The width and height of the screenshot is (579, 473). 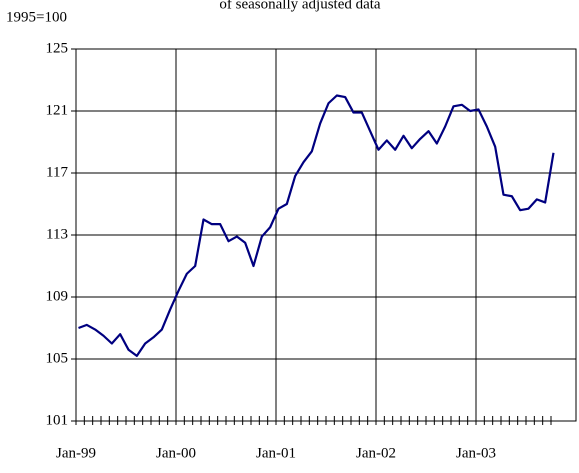 What do you see at coordinates (57, 110) in the screenshot?
I see `y-tick-label: 121` at bounding box center [57, 110].